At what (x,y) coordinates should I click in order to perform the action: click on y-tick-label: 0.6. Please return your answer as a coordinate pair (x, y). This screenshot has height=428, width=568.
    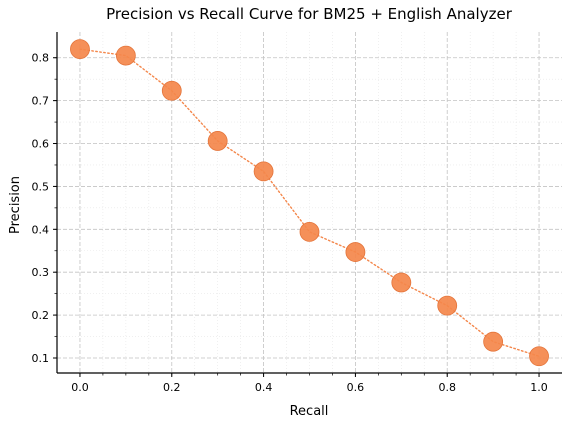
    Looking at the image, I should click on (41, 144).